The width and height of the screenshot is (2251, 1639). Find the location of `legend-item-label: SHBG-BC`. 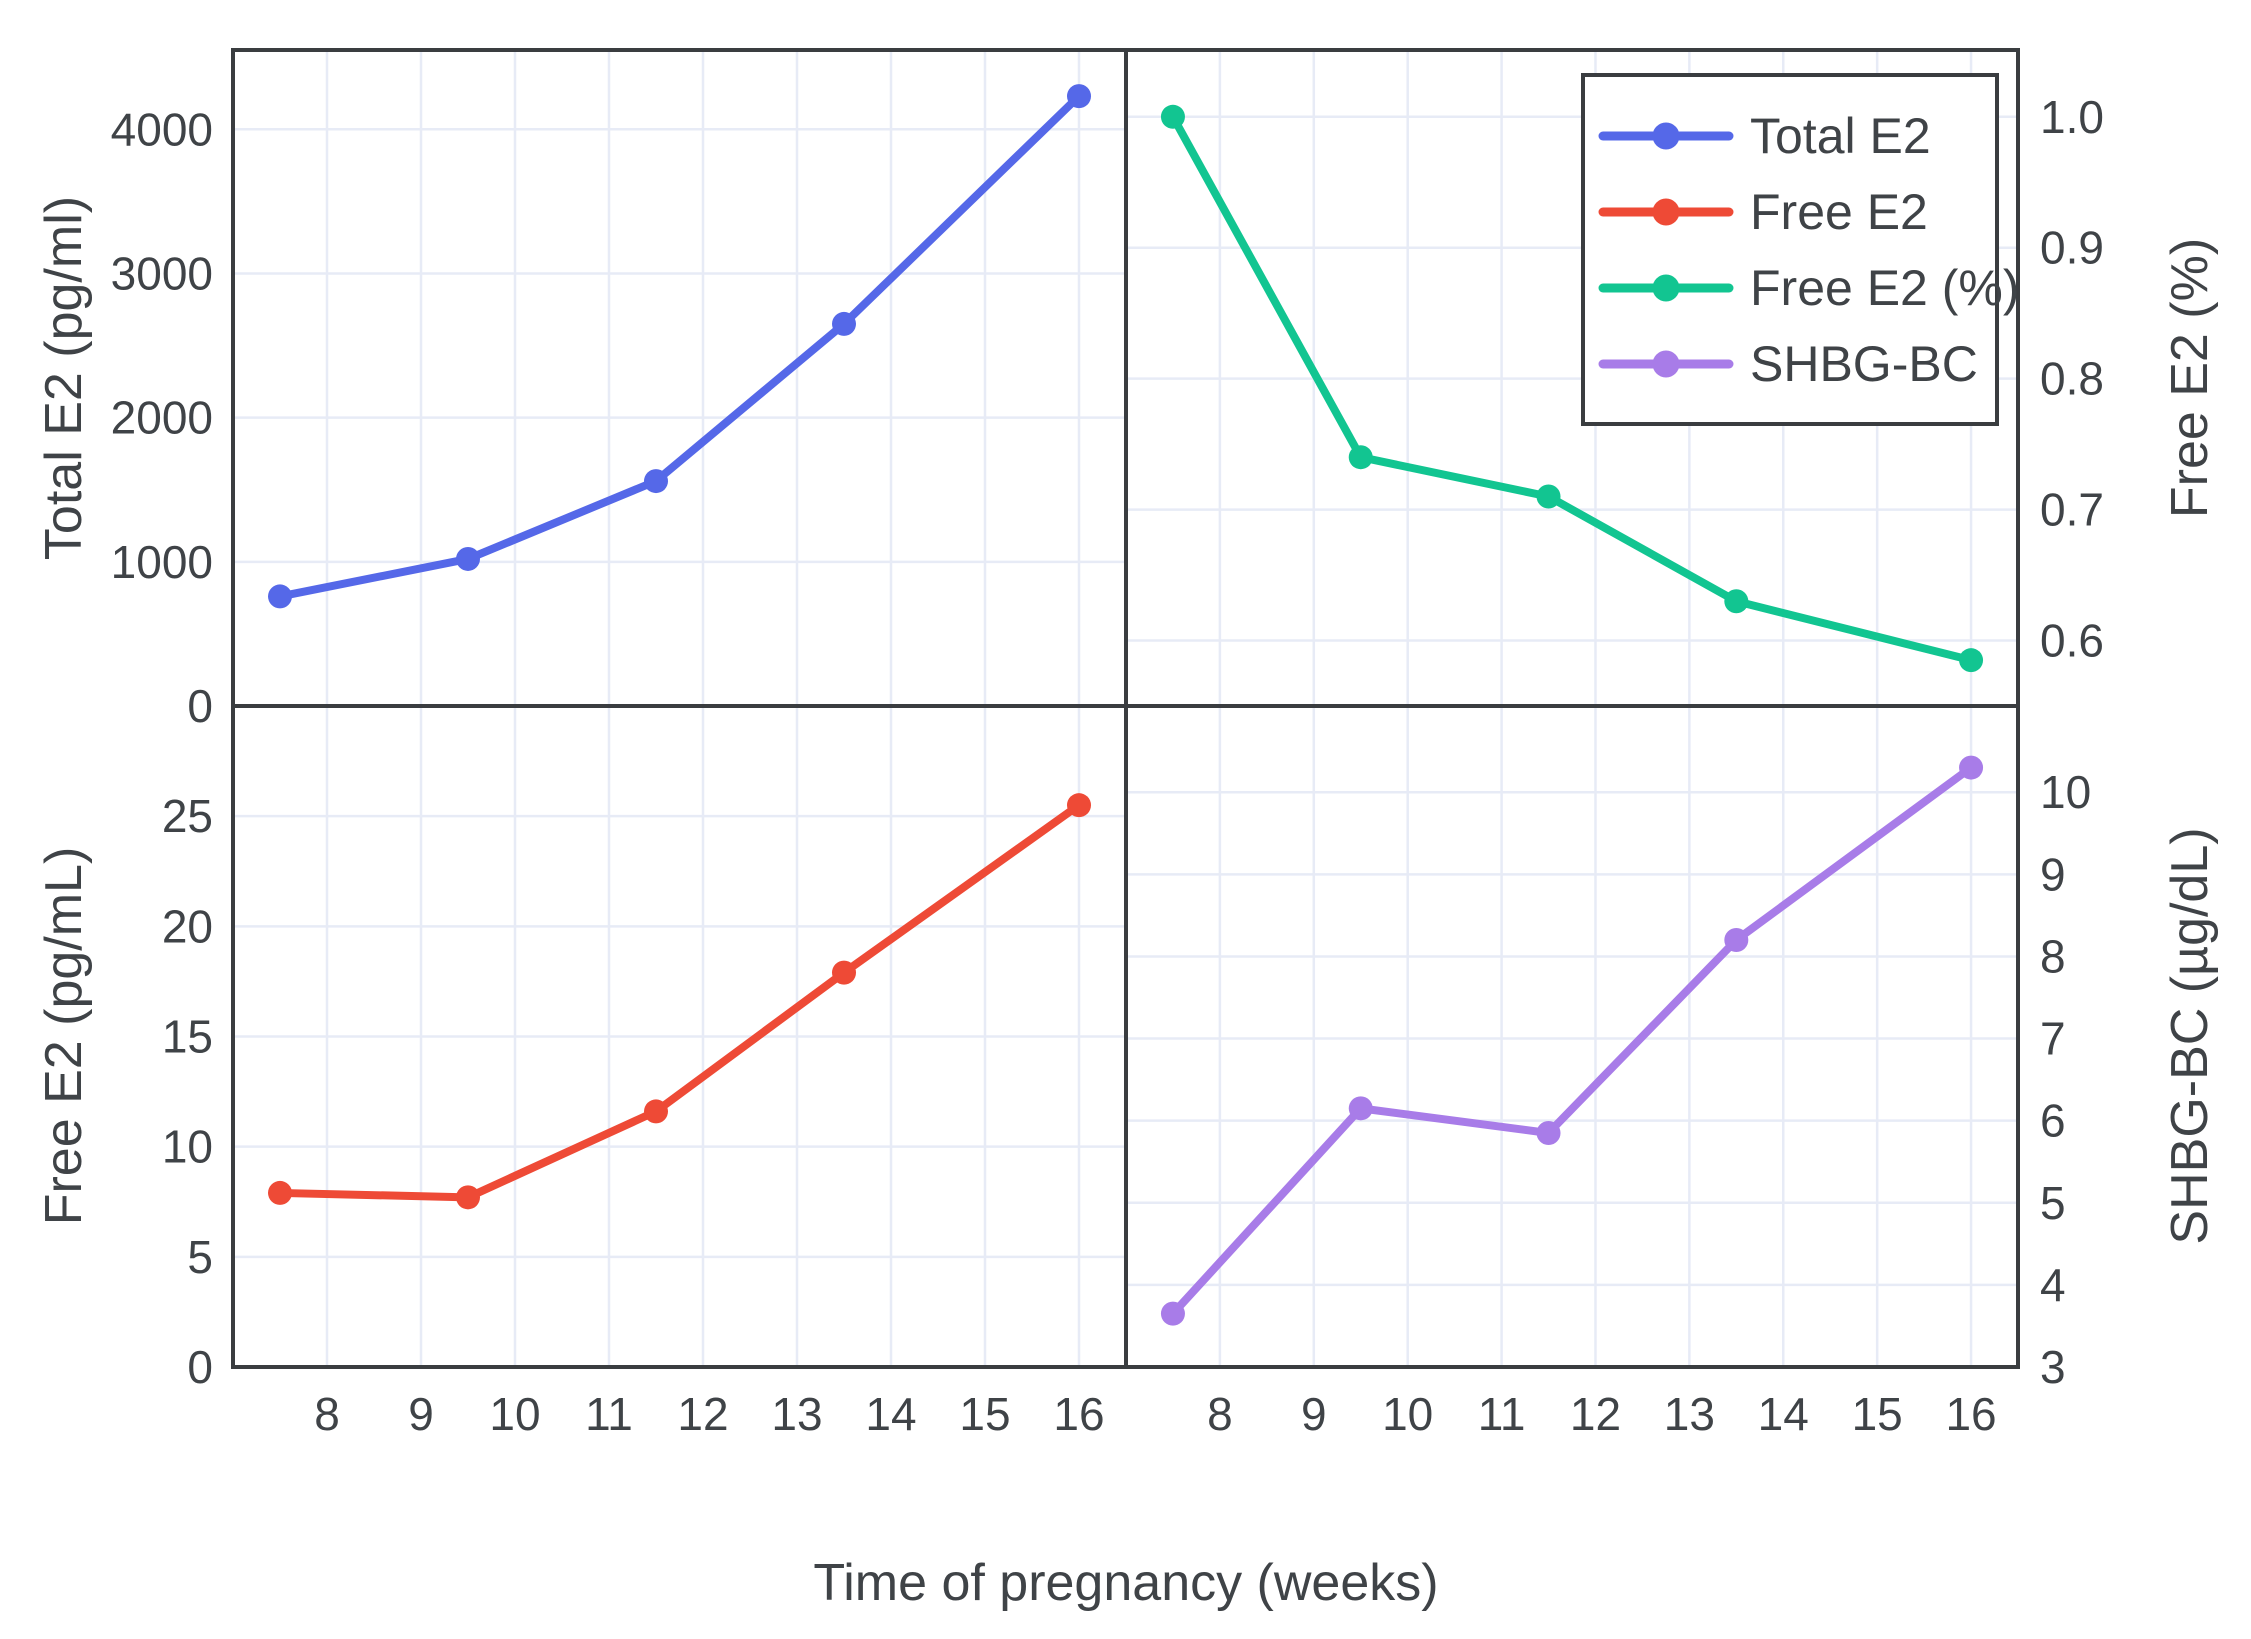

legend-item-label: SHBG-BC is located at coordinates (1864, 364).